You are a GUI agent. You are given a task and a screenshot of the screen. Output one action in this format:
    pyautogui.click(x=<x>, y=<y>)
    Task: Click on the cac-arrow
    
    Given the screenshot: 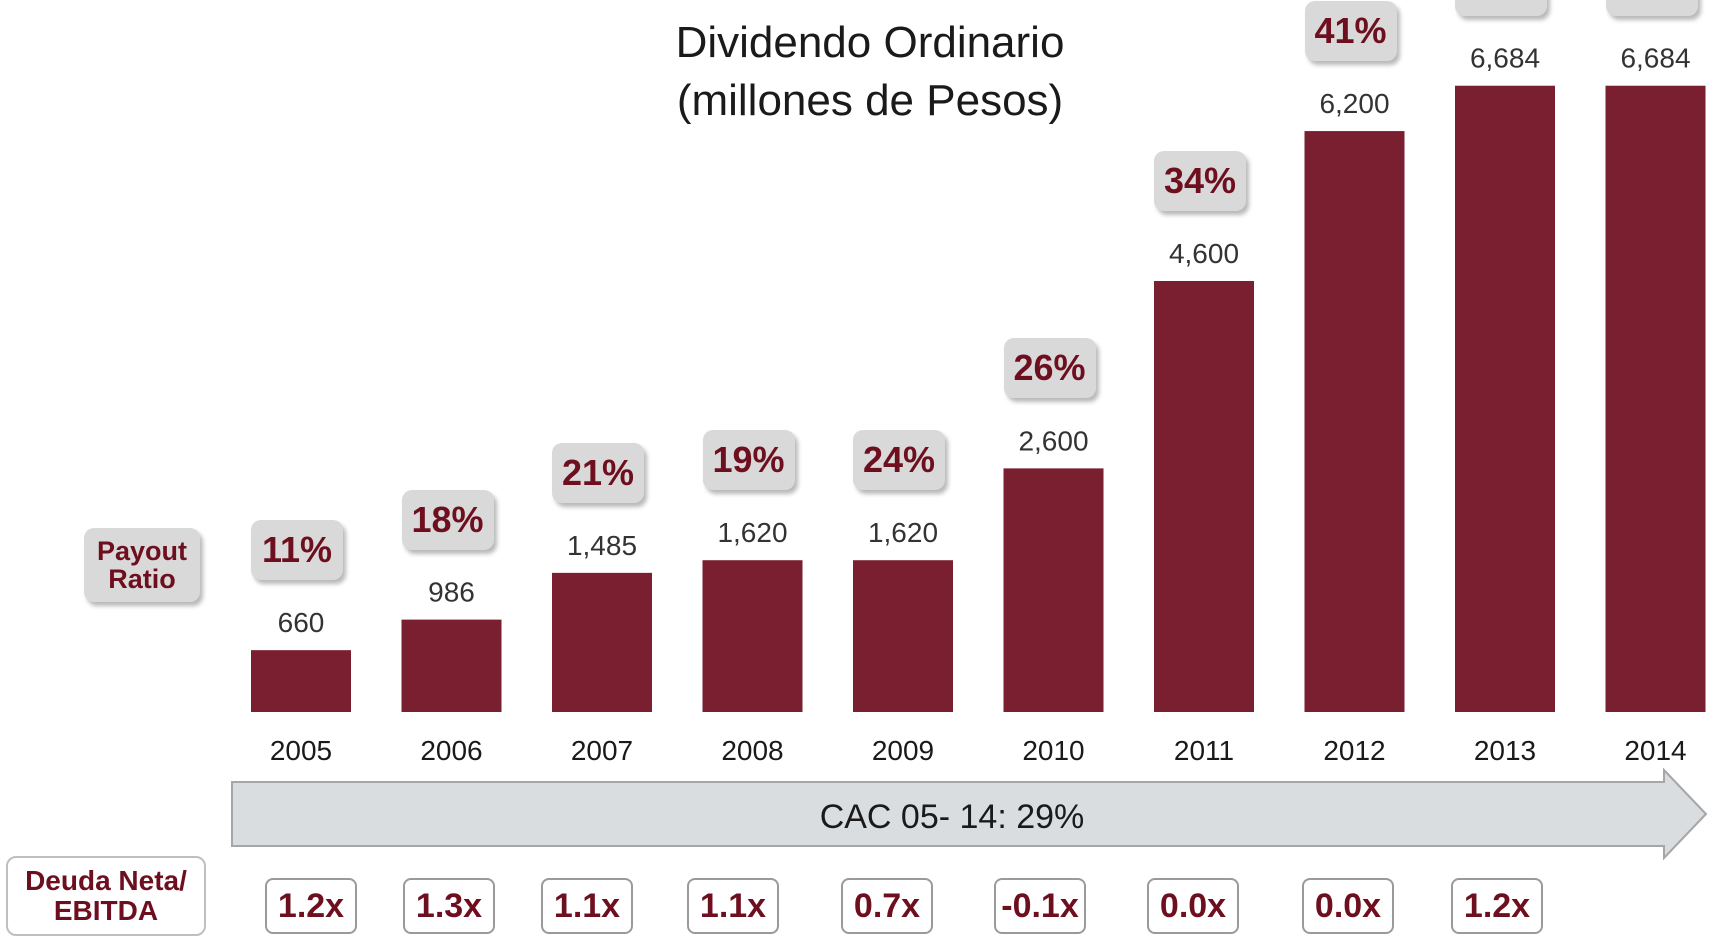 What is the action you would take?
    pyautogui.click(x=969, y=814)
    